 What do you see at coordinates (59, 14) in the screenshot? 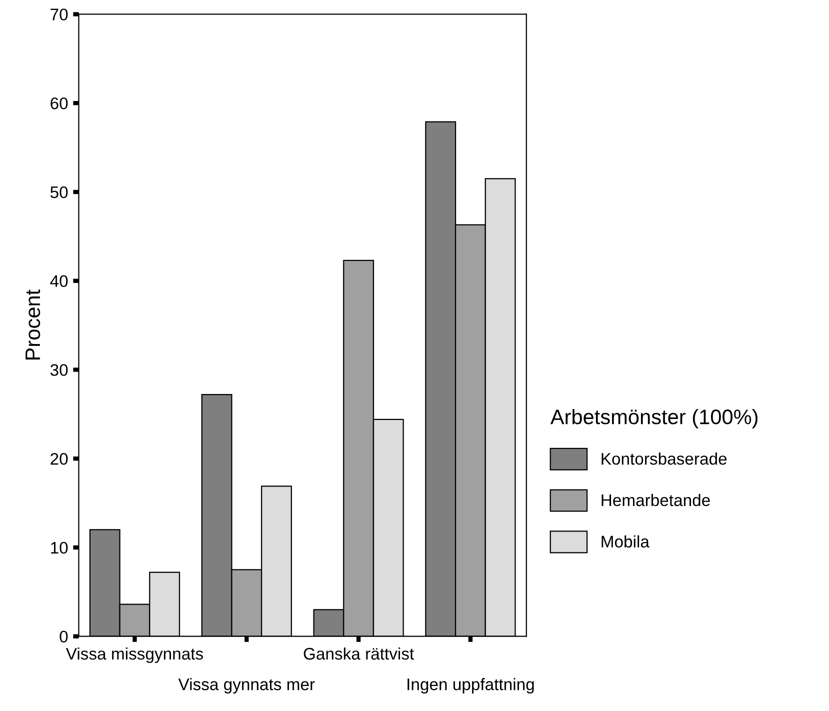
I see `y-tick-label: 70` at bounding box center [59, 14].